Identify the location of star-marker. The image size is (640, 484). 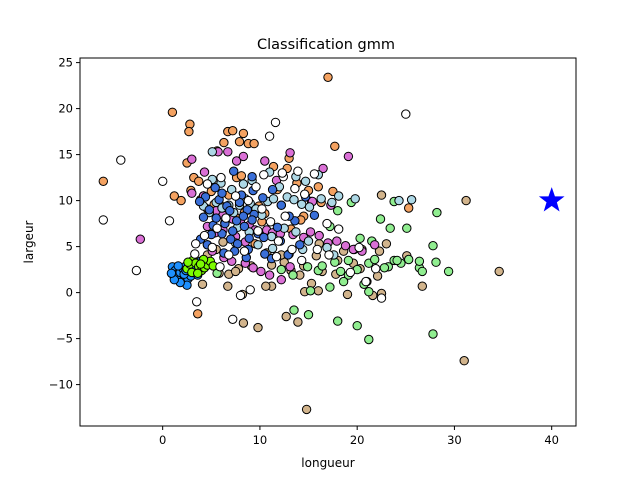
(551, 199).